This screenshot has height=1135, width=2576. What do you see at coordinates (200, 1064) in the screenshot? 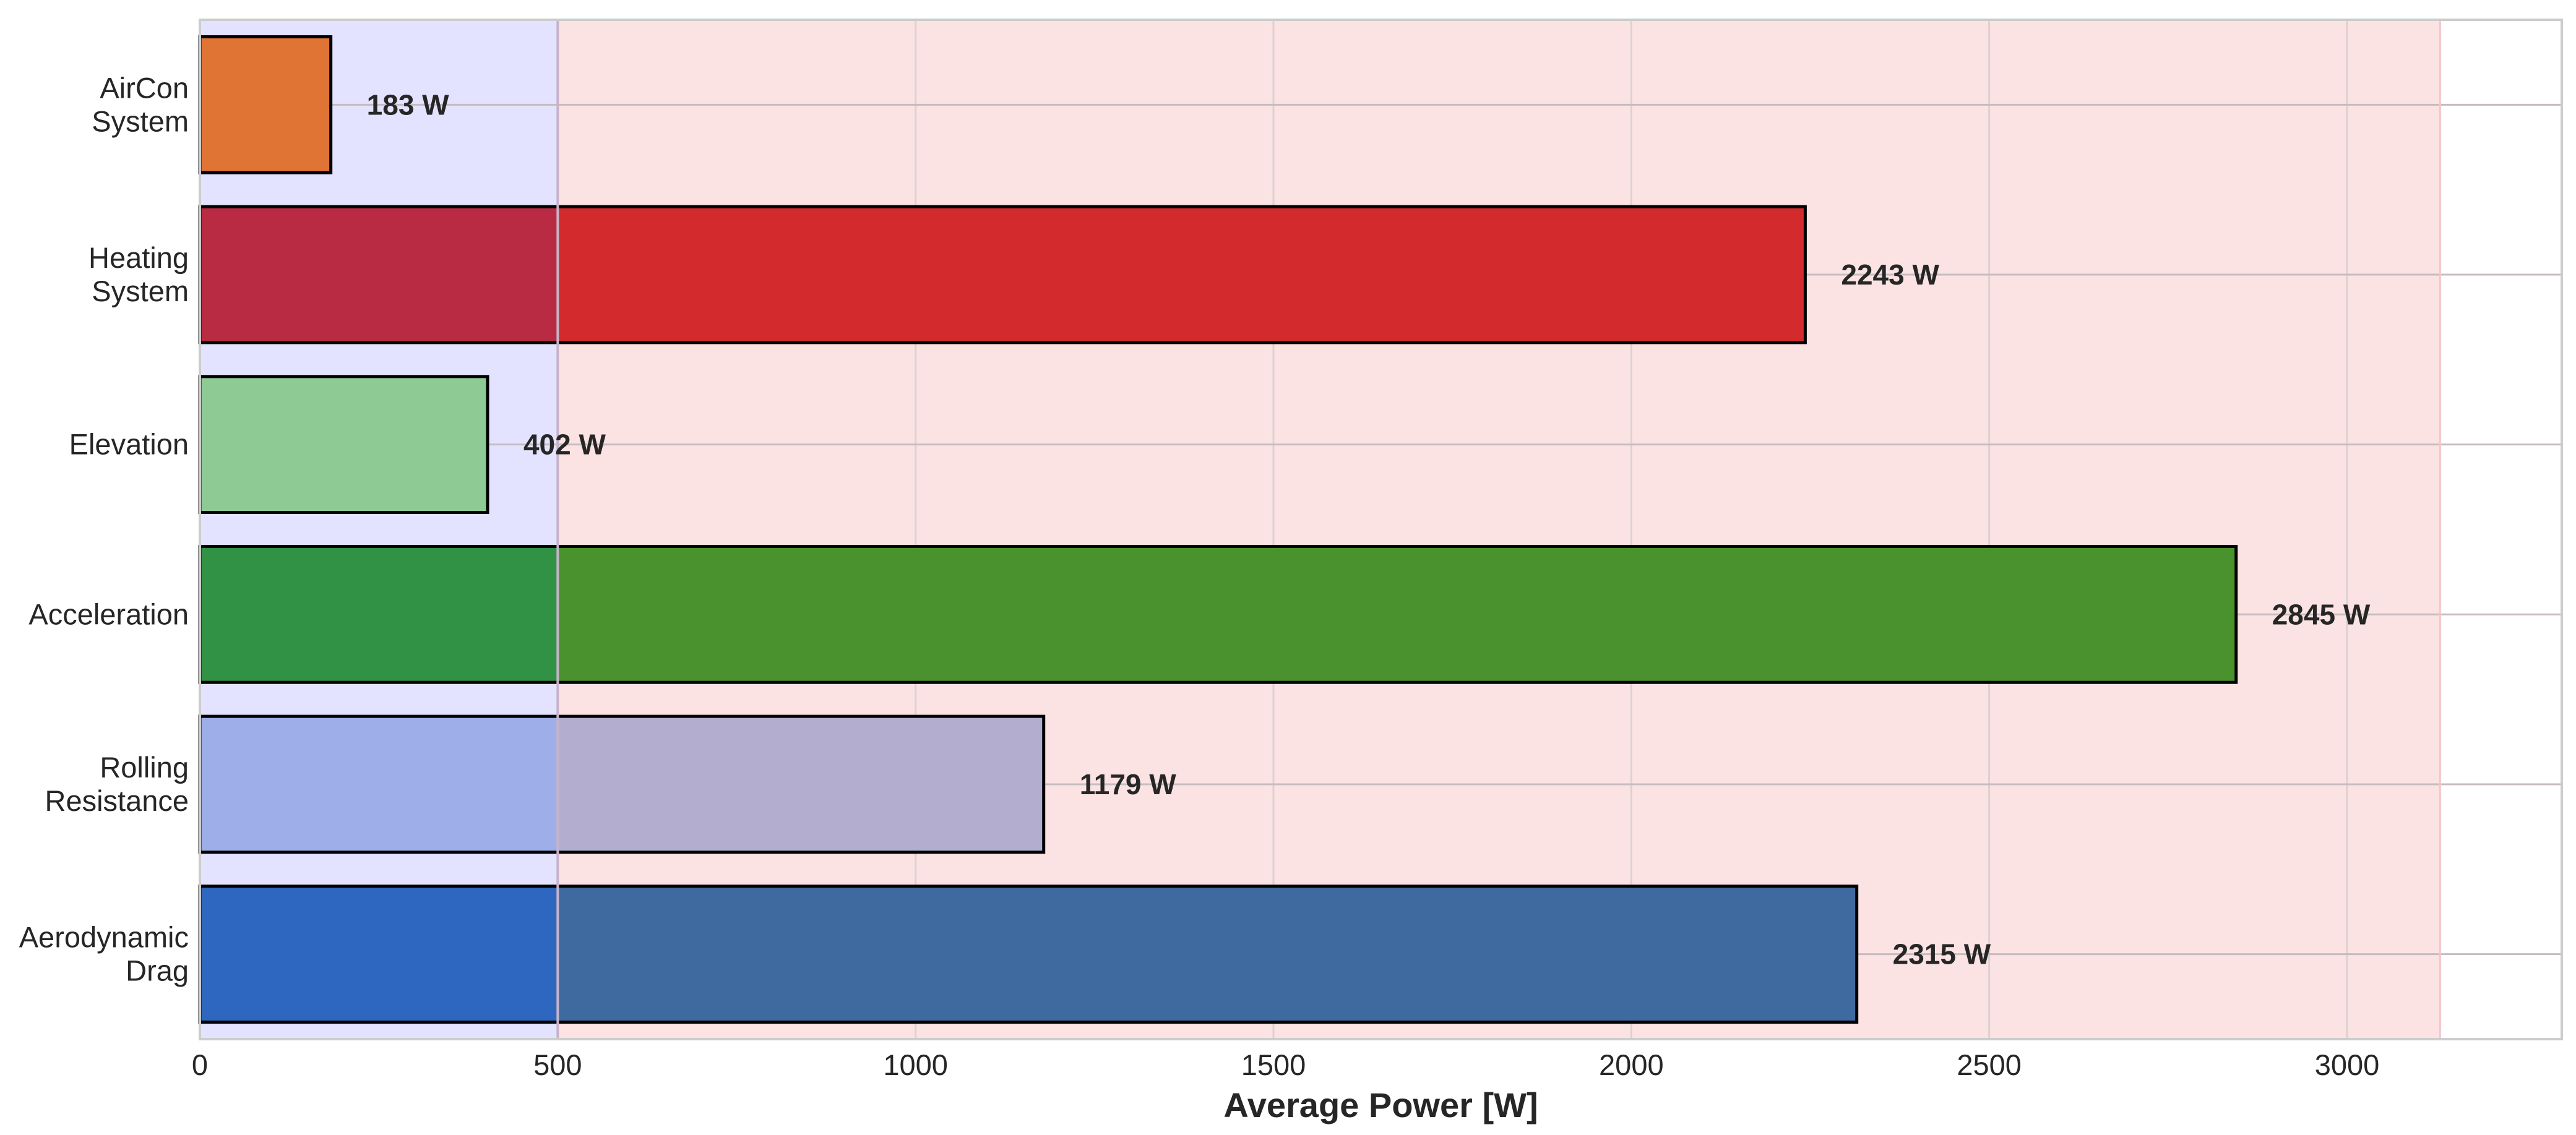
I see `x-tick-label: 0` at bounding box center [200, 1064].